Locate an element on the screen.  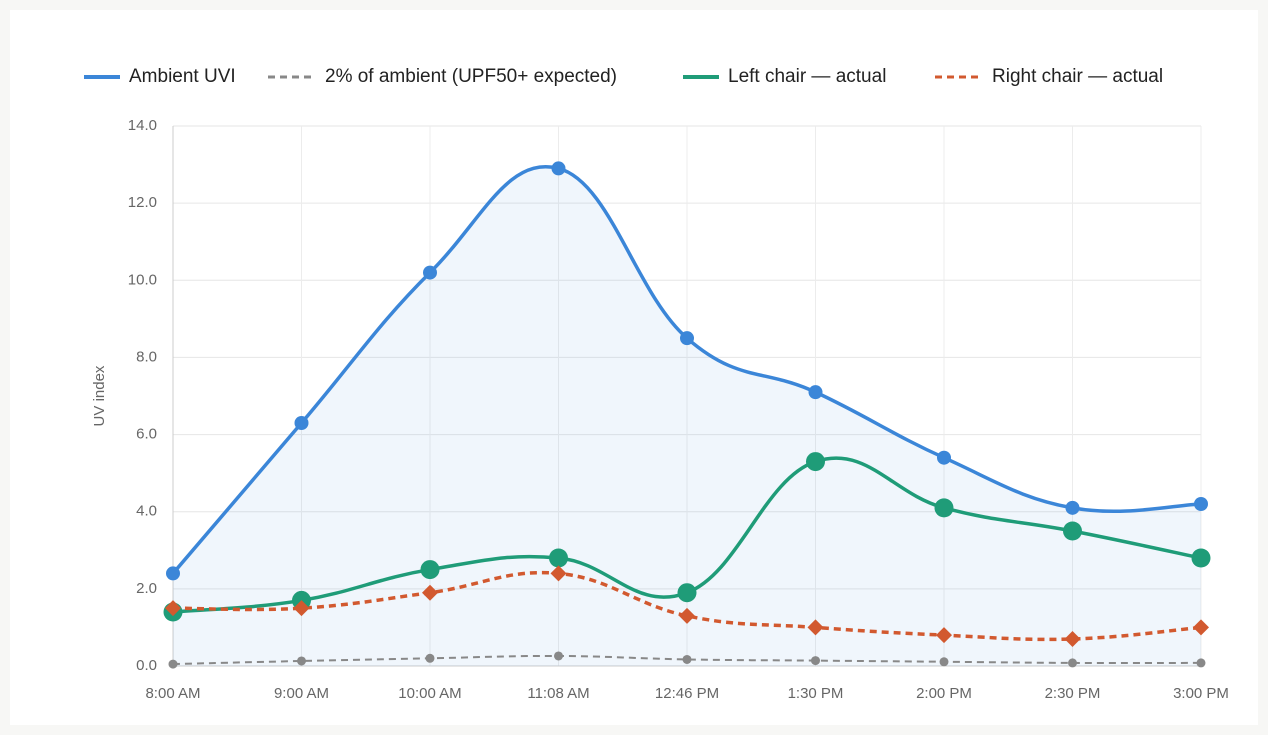
legend-item: 2% of ambient (UPF50+ expected) is located at coordinates (442, 76).